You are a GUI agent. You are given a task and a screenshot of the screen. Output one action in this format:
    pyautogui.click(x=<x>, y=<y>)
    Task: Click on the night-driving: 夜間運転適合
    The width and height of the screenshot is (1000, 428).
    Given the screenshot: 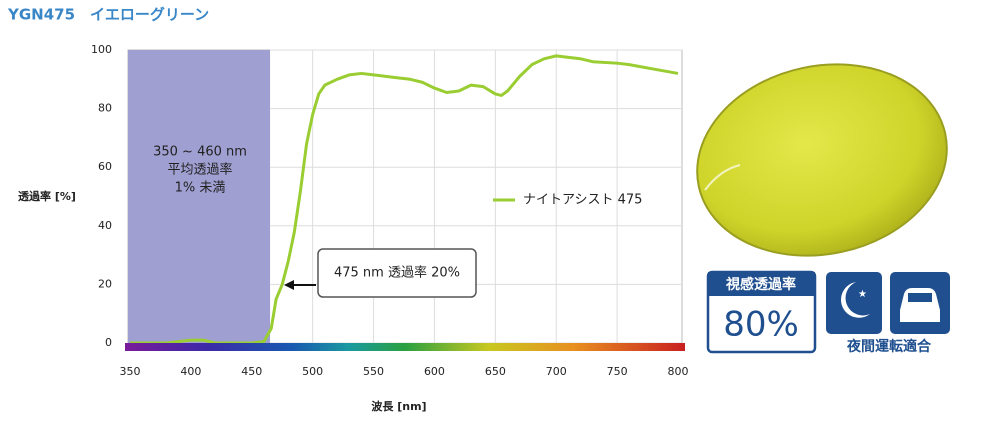 What is the action you would take?
    pyautogui.click(x=889, y=346)
    